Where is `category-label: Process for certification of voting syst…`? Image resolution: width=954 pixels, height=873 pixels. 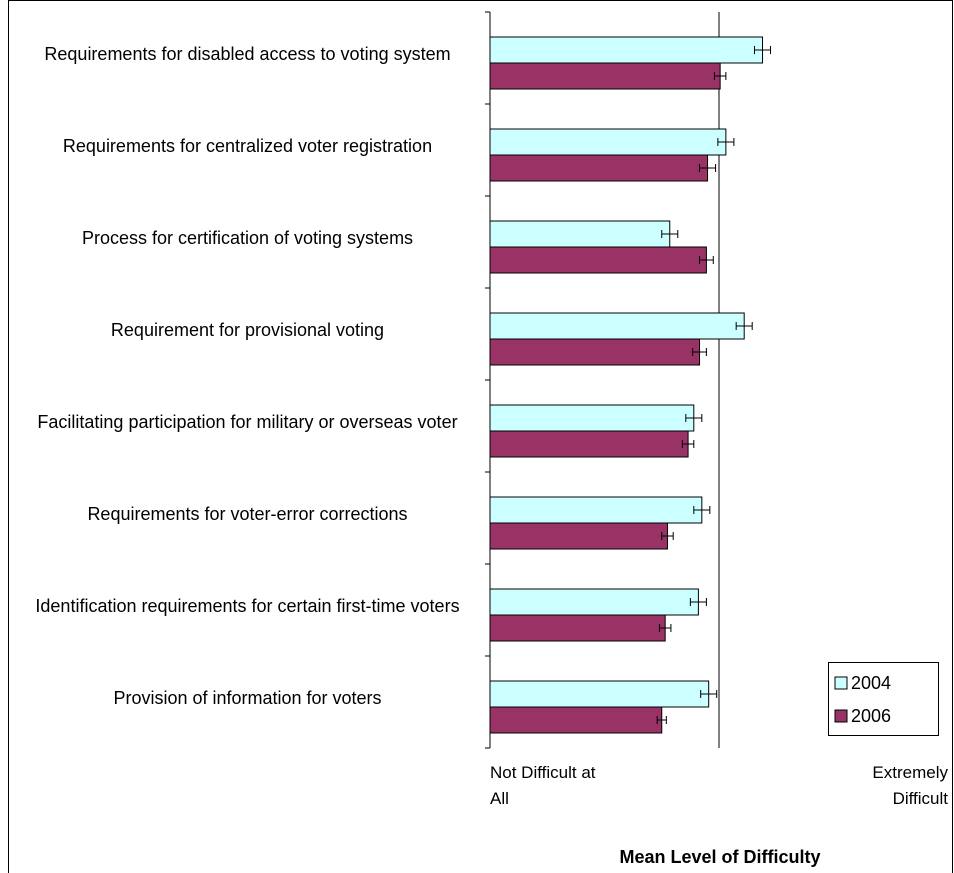 category-label: Process for certification of voting syst… is located at coordinates (247, 238).